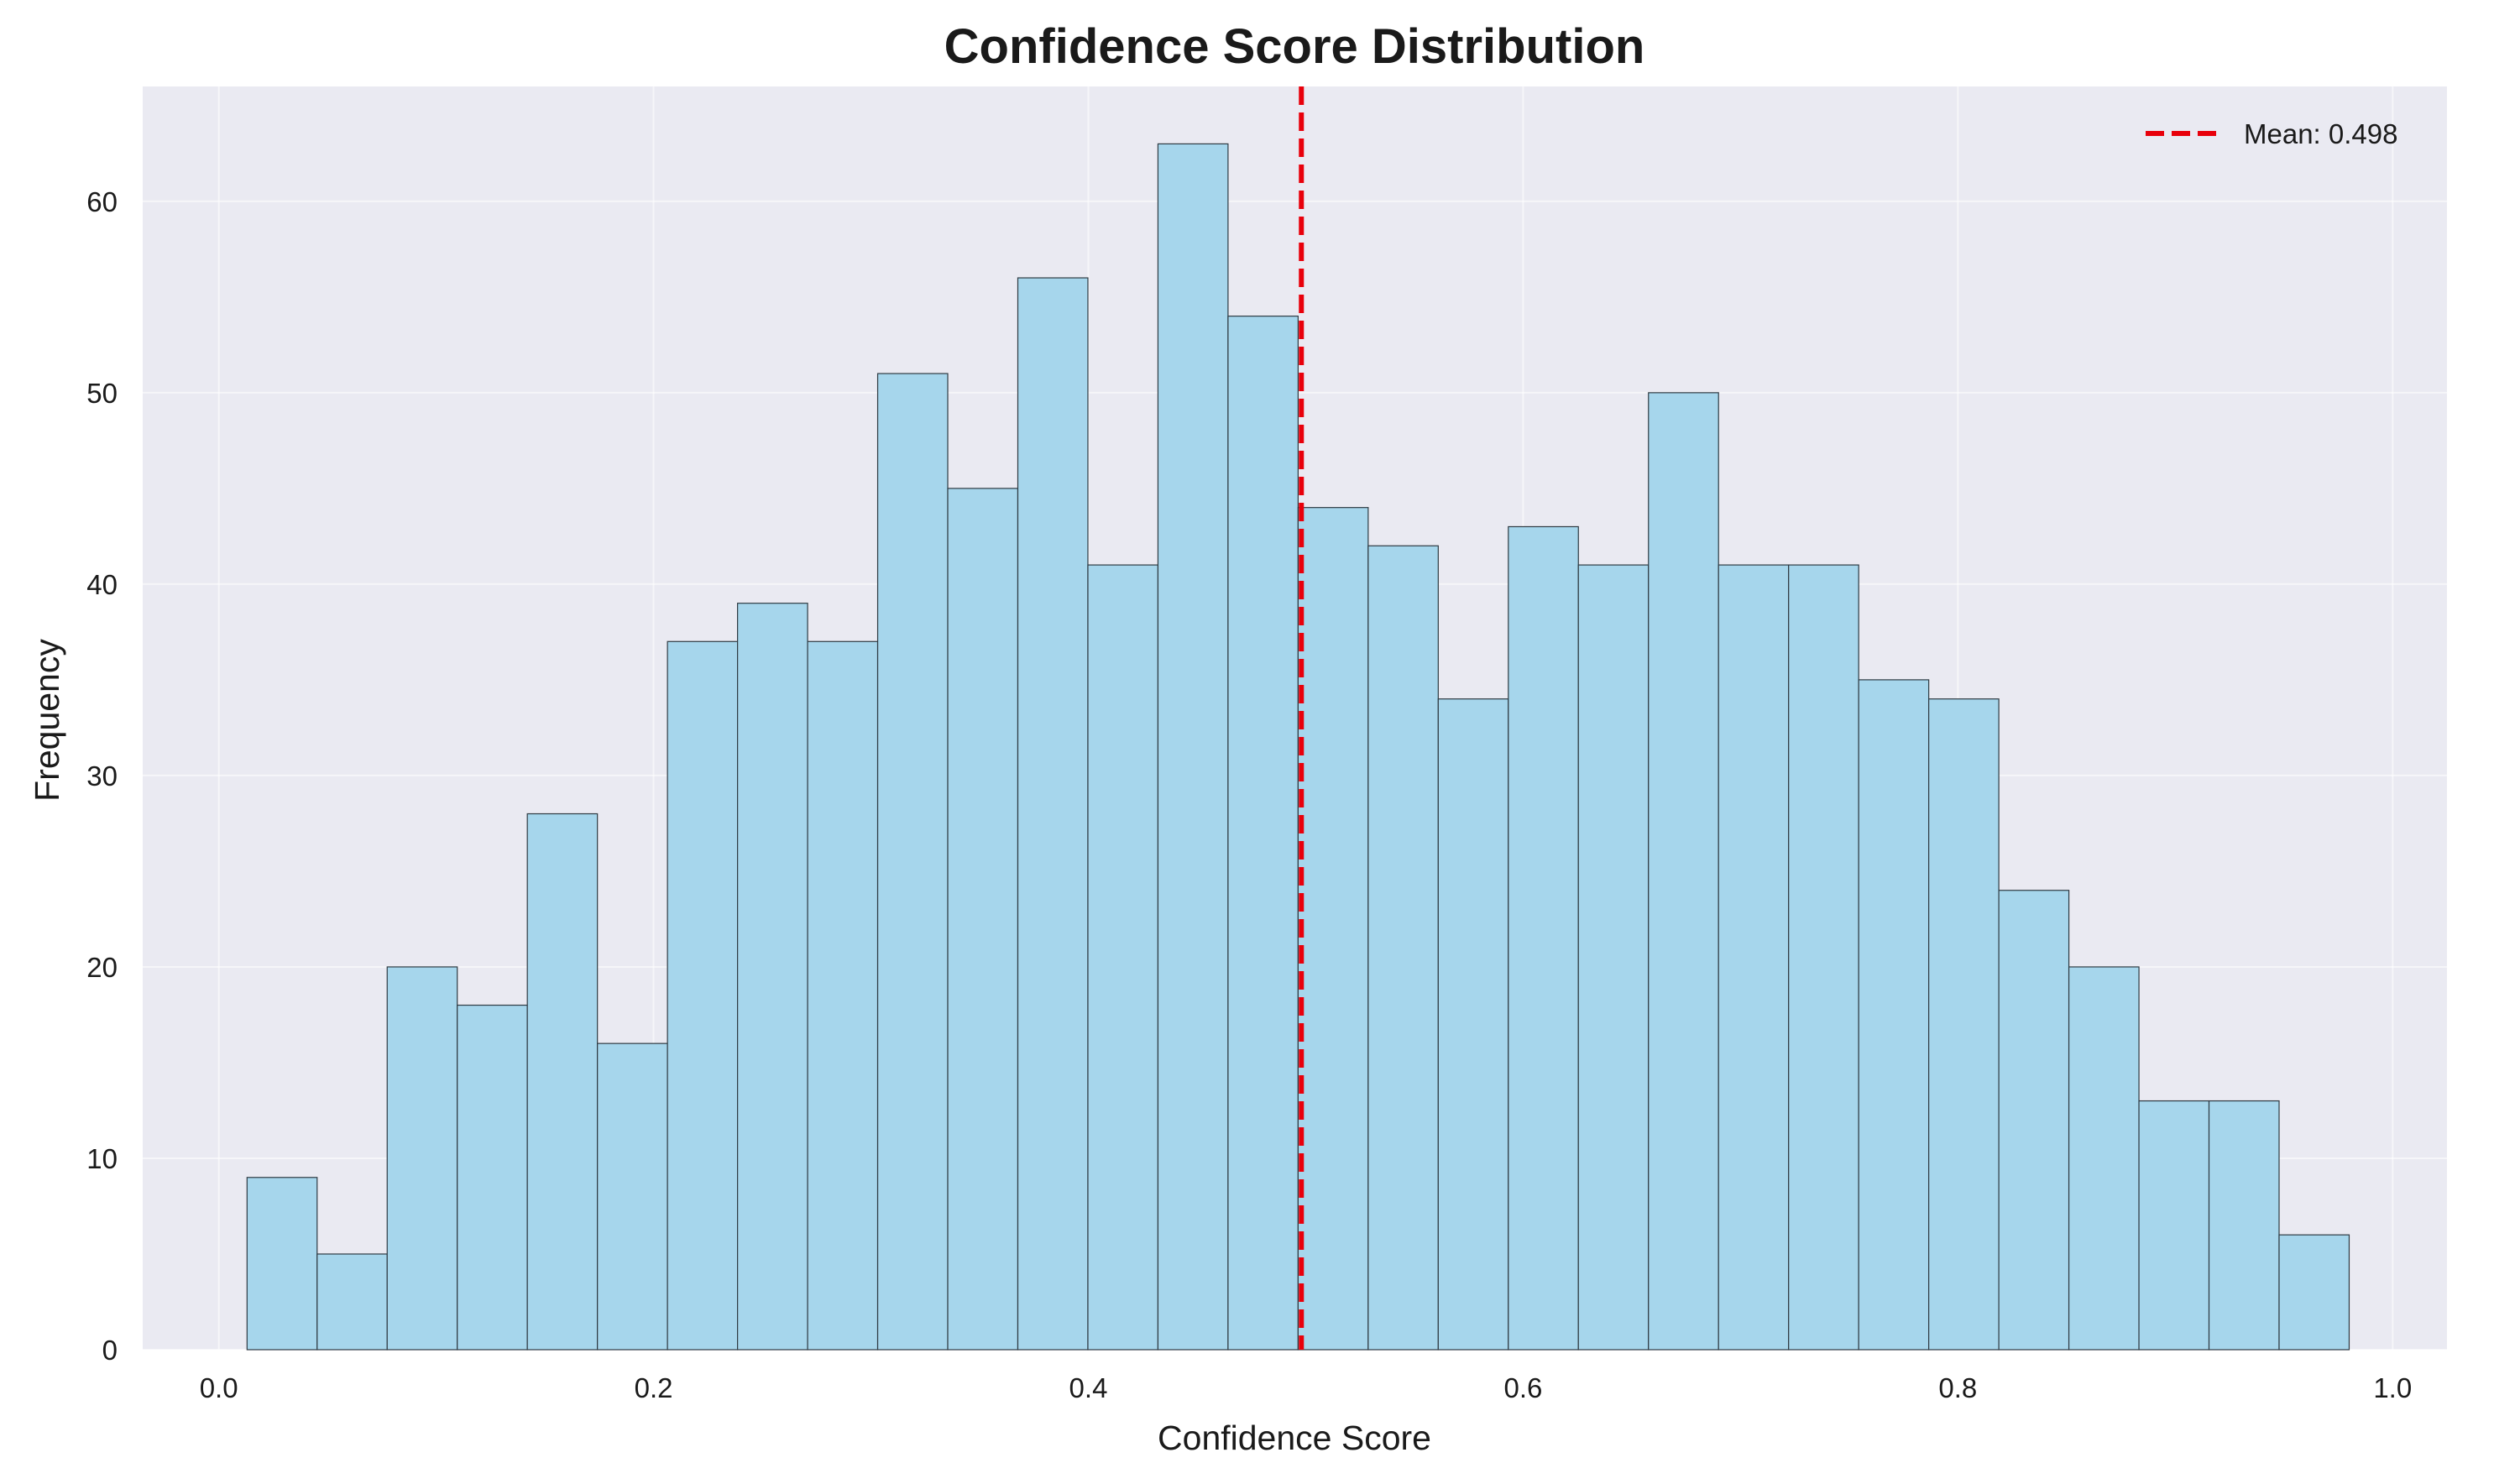 The width and height of the screenshot is (2494, 1484). What do you see at coordinates (1522, 1387) in the screenshot?
I see `x-tick-label: 0.6` at bounding box center [1522, 1387].